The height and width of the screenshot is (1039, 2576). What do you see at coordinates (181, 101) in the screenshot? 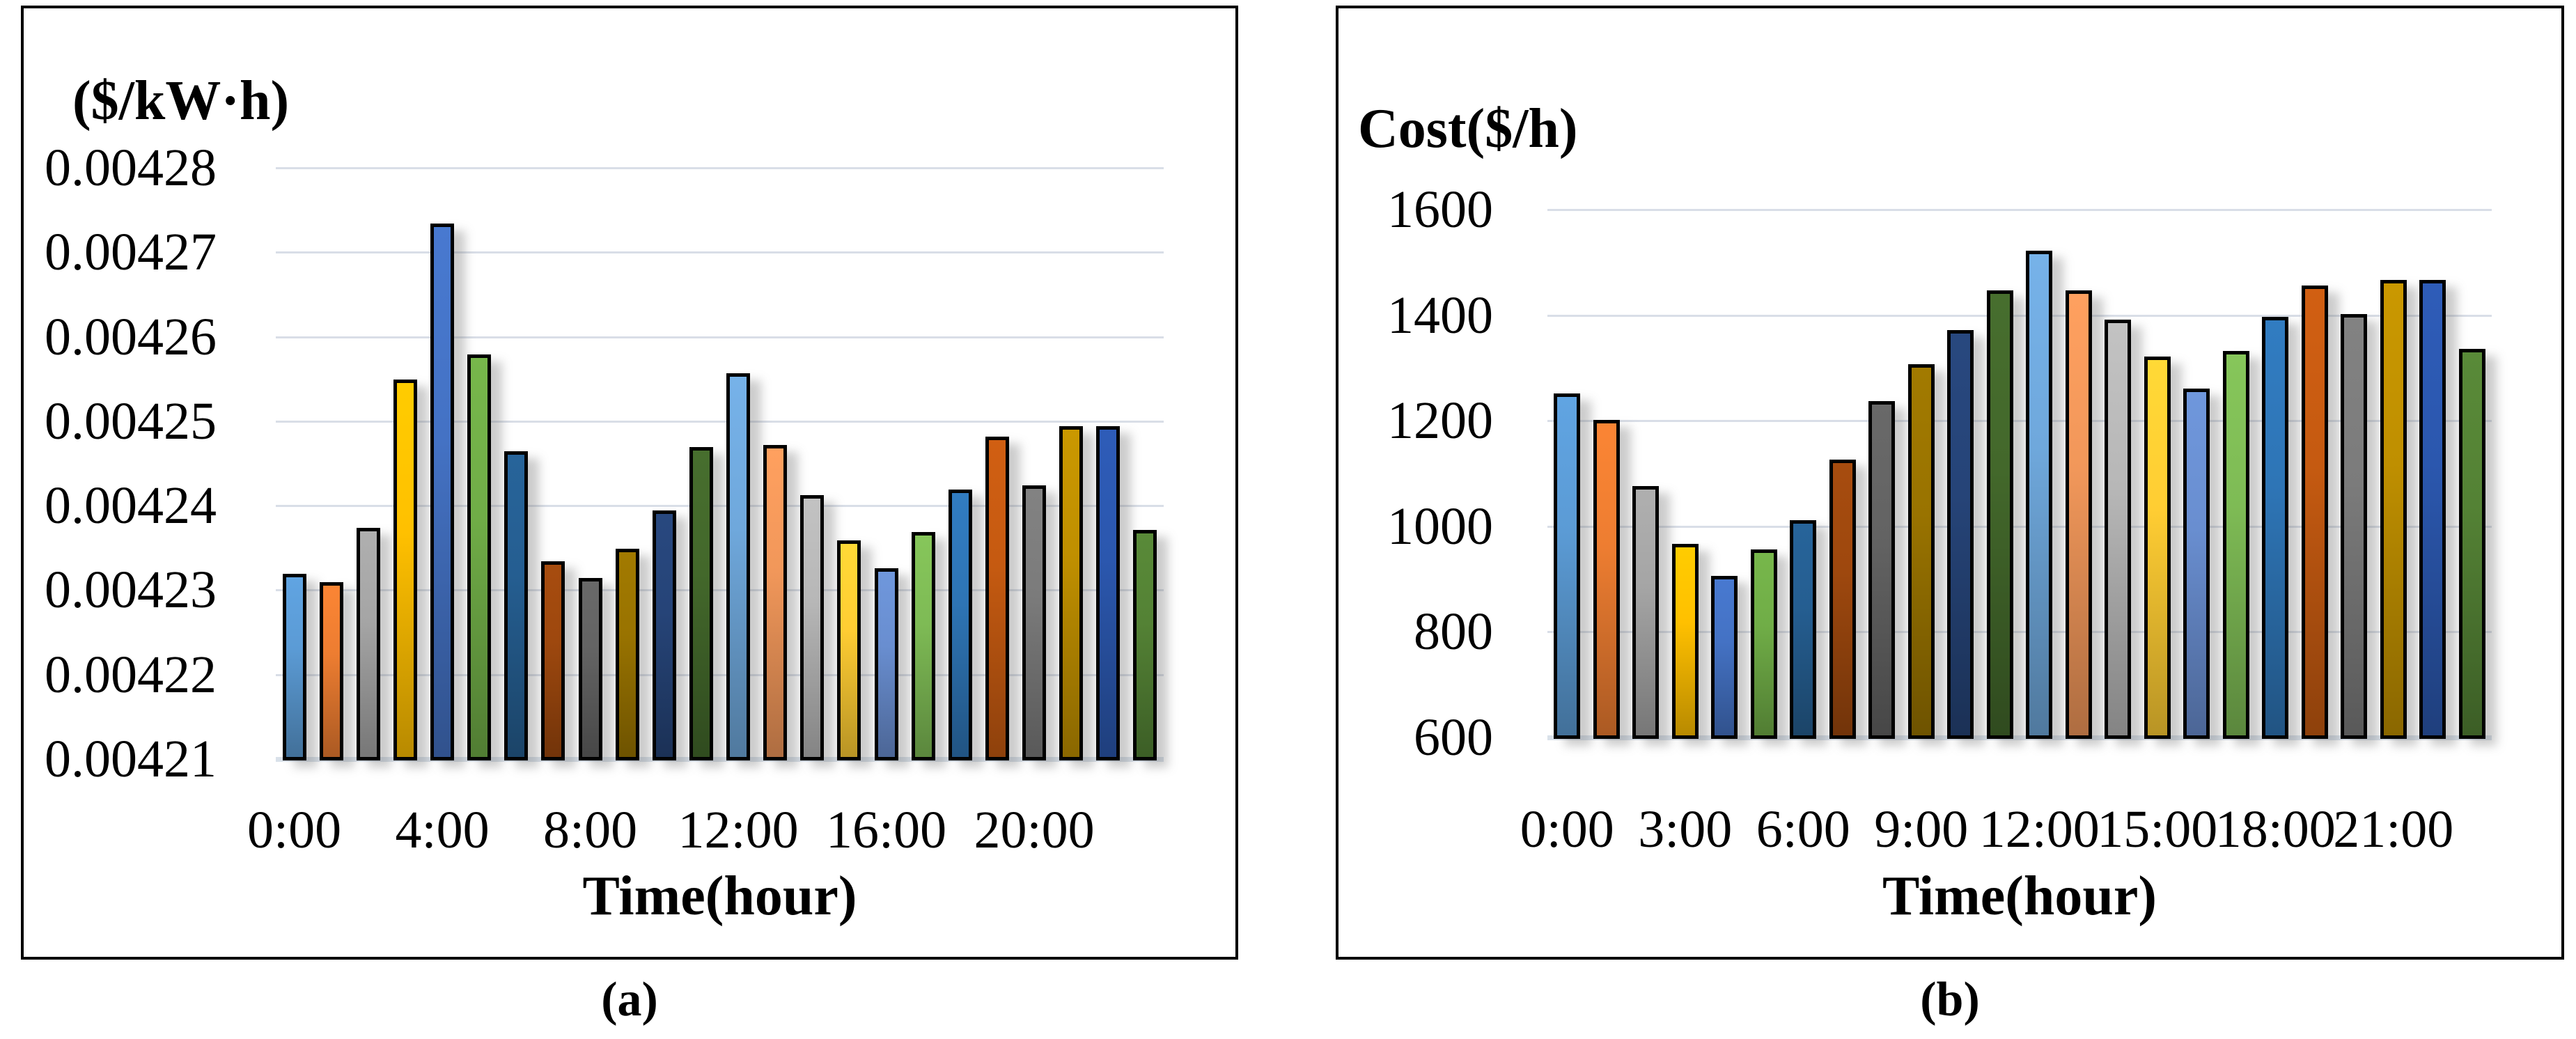
I see `y-axis-title-a: ($/kW·h)` at bounding box center [181, 101].